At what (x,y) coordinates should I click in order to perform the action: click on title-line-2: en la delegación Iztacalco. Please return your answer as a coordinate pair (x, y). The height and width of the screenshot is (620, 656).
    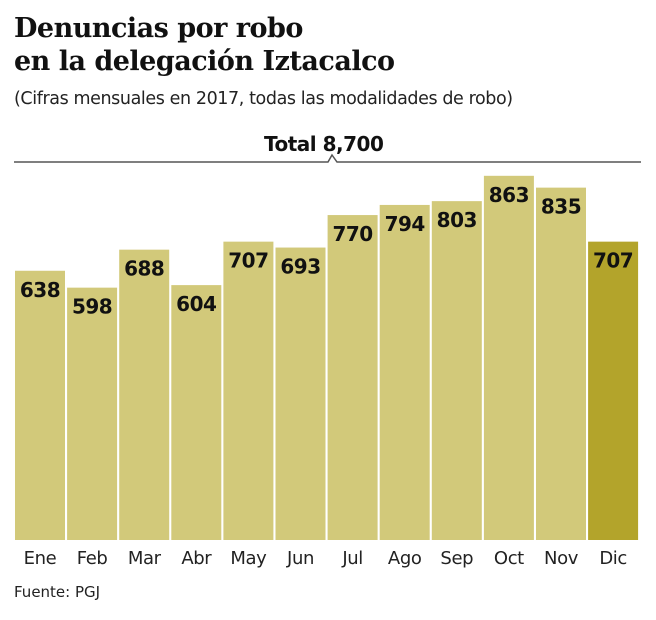
    Looking at the image, I should click on (204, 61).